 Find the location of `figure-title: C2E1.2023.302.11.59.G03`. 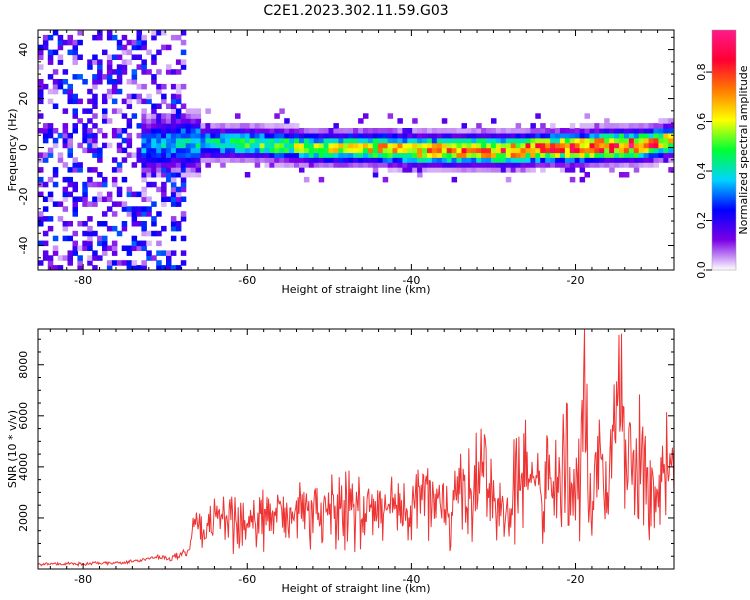

figure-title: C2E1.2023.302.11.59.G03 is located at coordinates (355, 11).